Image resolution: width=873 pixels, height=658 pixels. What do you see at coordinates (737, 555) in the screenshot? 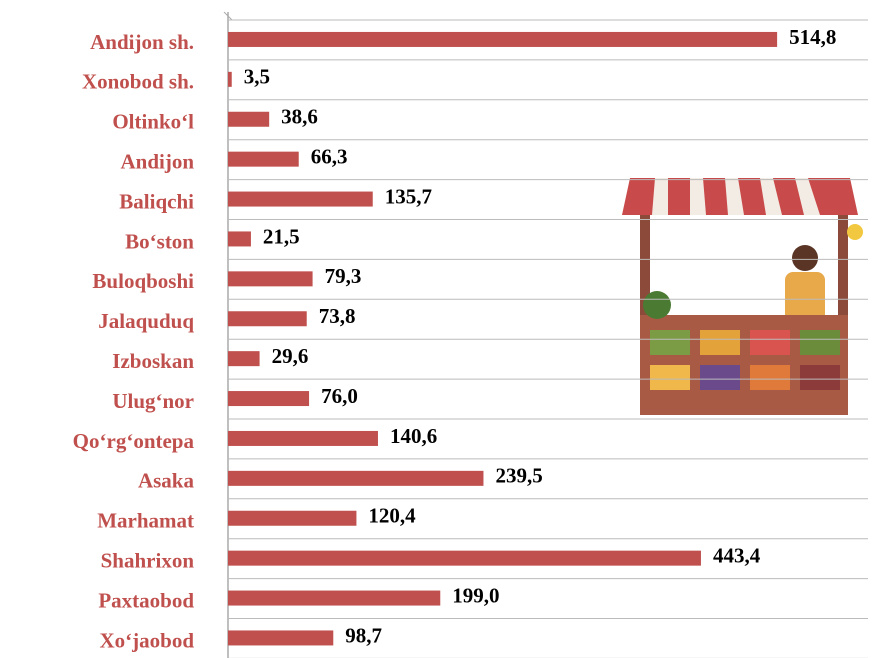
I see `value-label: 443,4` at bounding box center [737, 555].